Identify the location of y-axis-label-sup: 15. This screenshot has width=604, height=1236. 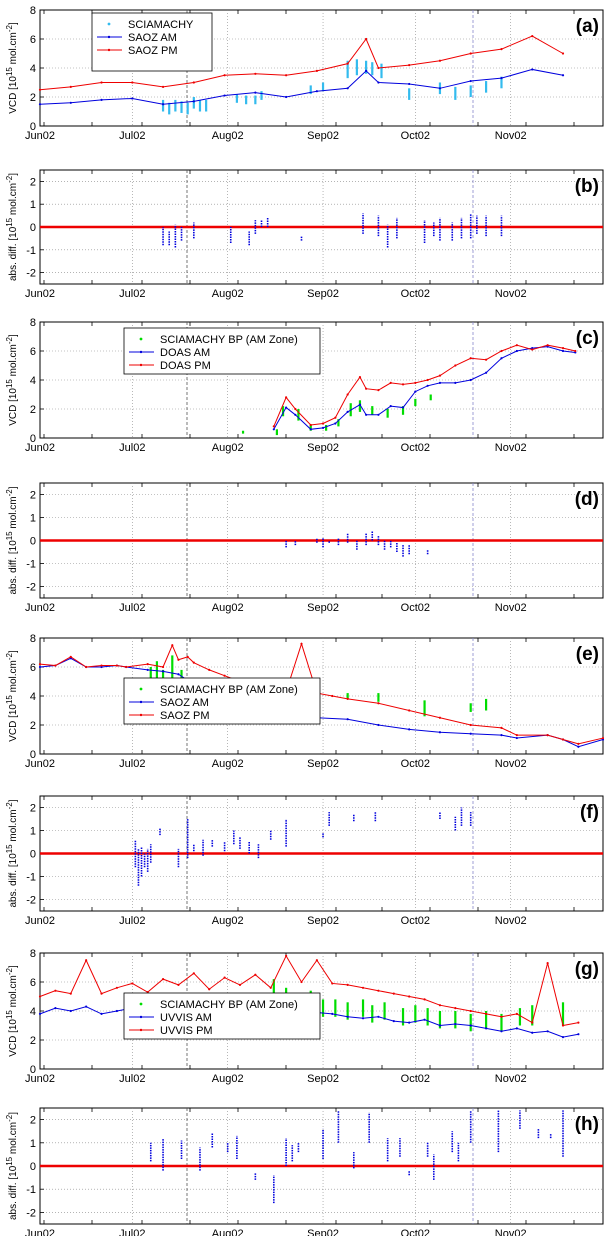
(9, 1160).